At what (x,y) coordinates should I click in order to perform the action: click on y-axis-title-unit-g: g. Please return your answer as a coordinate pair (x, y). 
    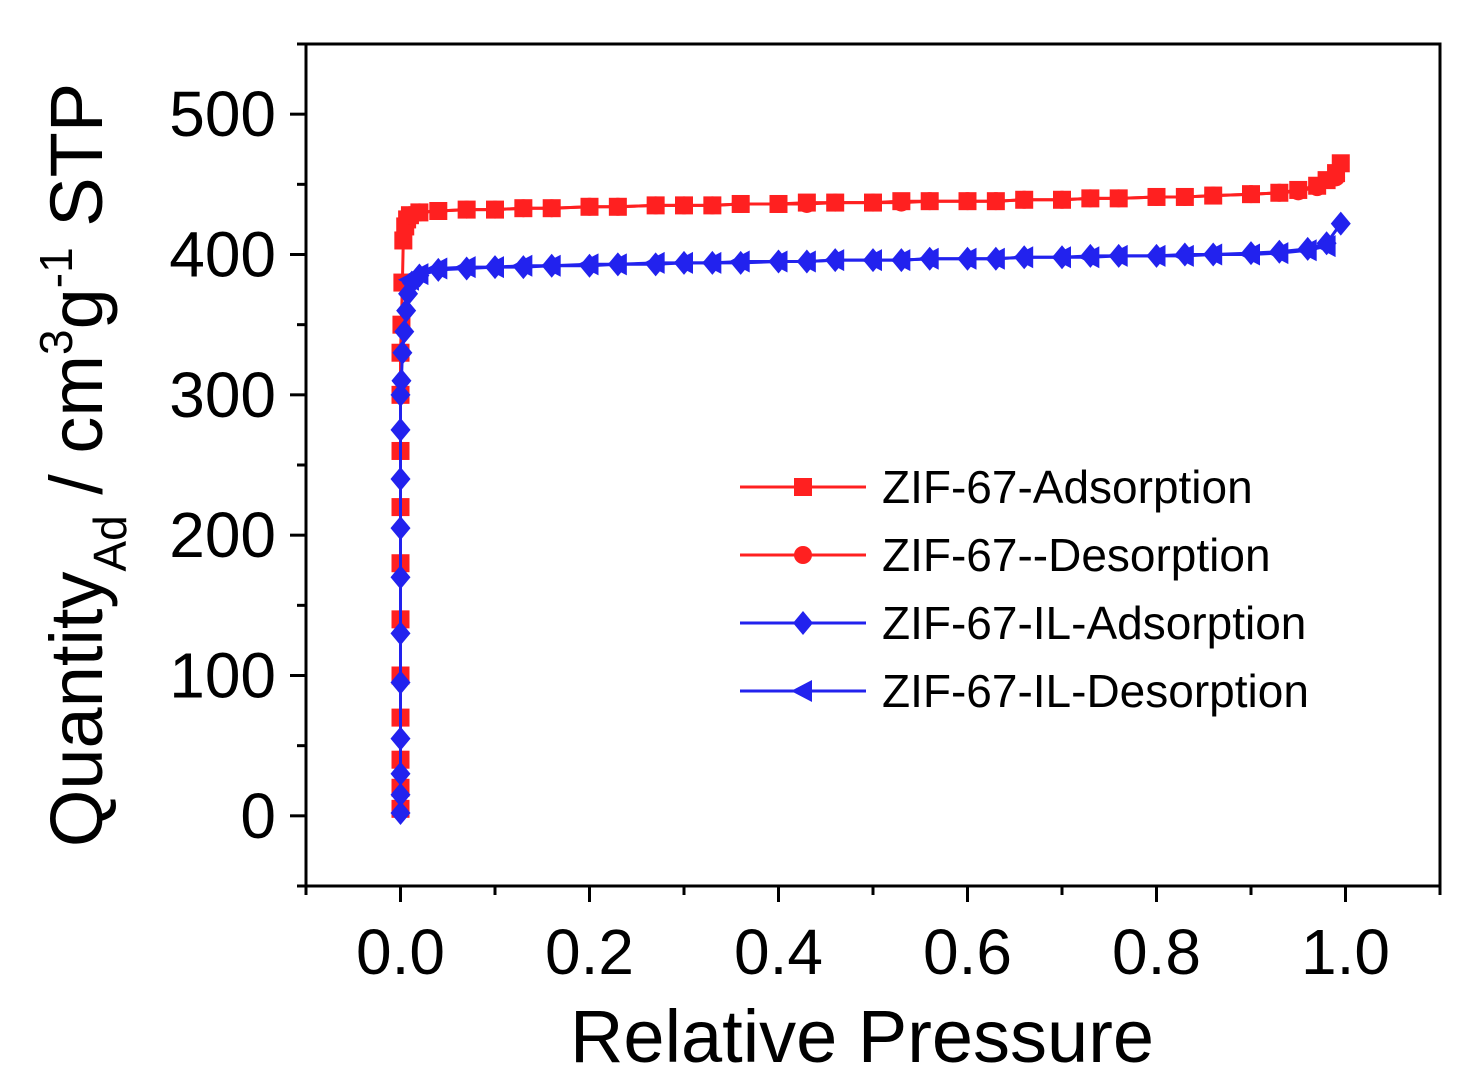
    Looking at the image, I should click on (76, 308).